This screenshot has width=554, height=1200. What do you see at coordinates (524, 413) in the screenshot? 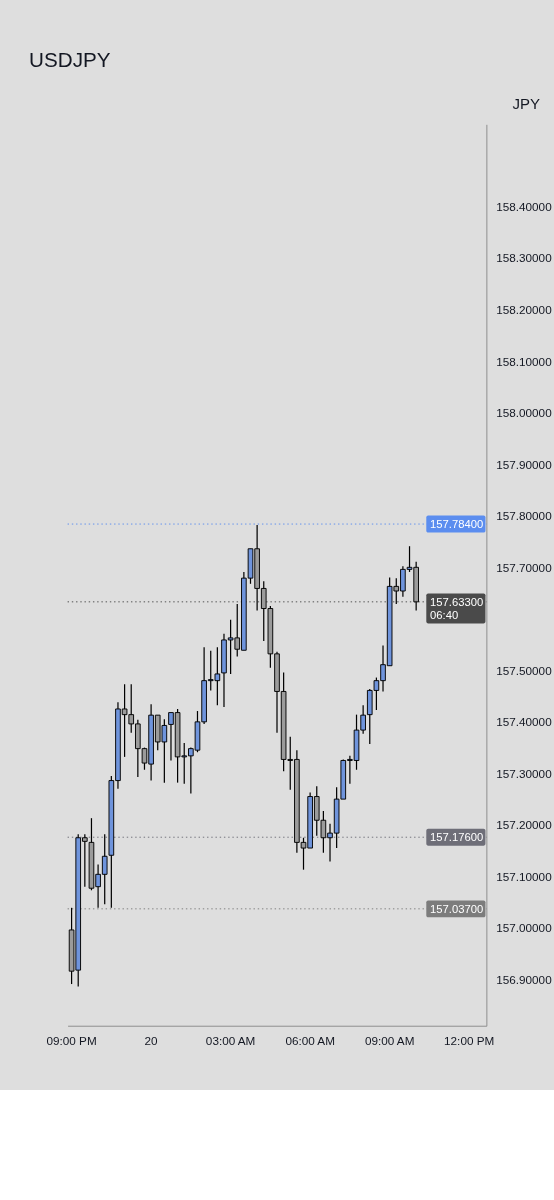
I see `y-tick-label: 158.00000` at bounding box center [524, 413].